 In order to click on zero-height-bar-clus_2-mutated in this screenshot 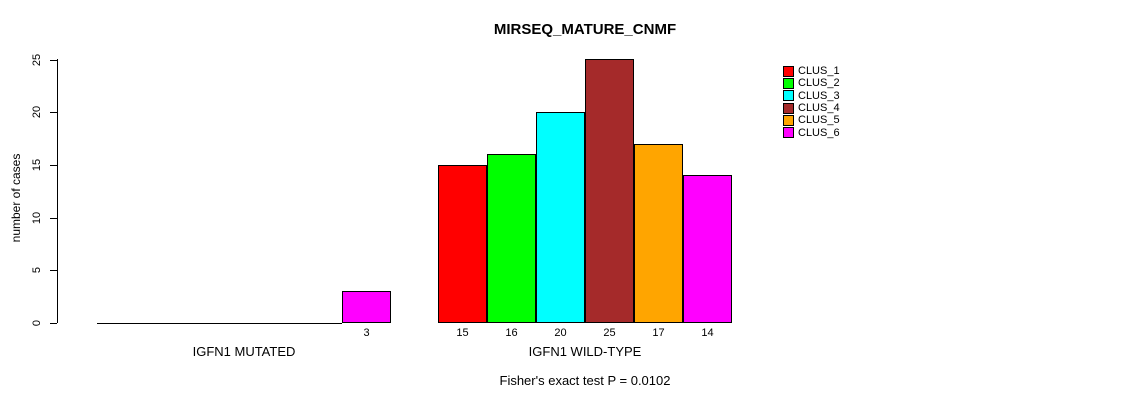, I will do `click(170, 323)`.